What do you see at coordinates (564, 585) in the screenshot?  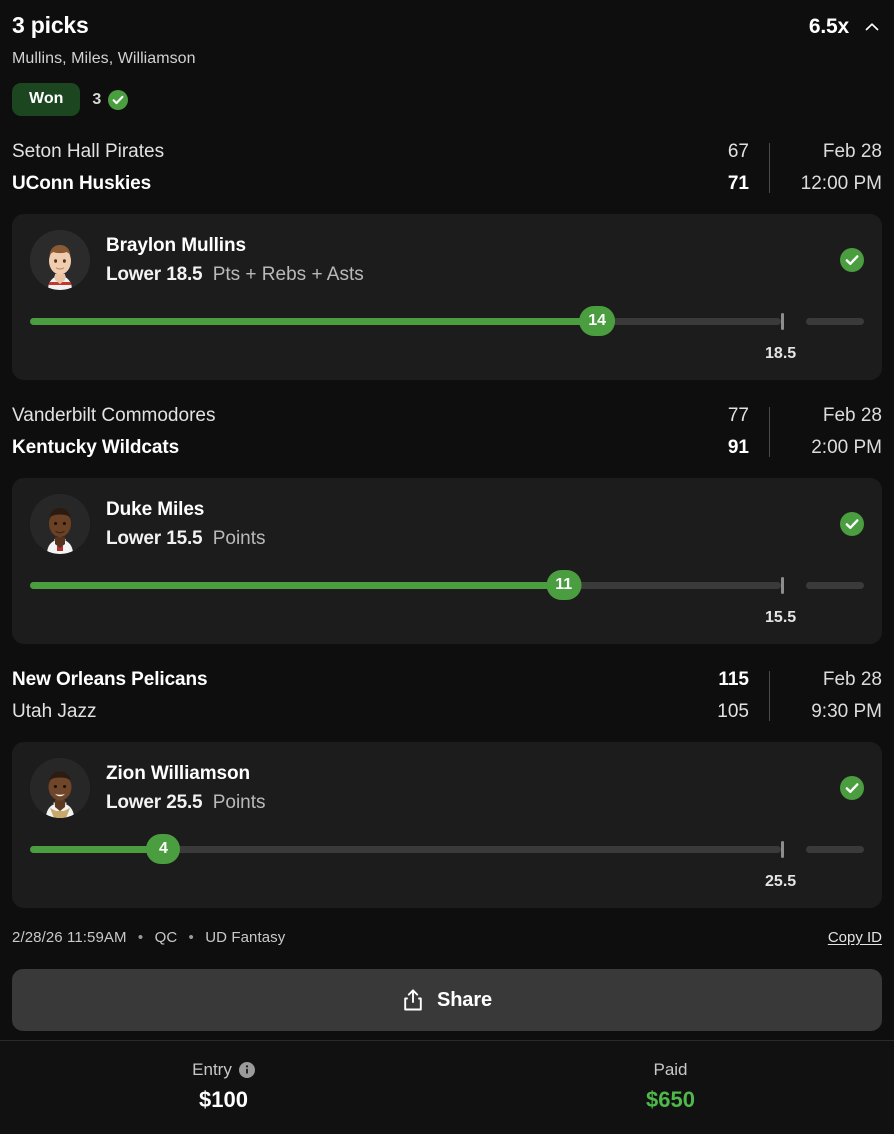 I see `actual-value-bubble: 11` at bounding box center [564, 585].